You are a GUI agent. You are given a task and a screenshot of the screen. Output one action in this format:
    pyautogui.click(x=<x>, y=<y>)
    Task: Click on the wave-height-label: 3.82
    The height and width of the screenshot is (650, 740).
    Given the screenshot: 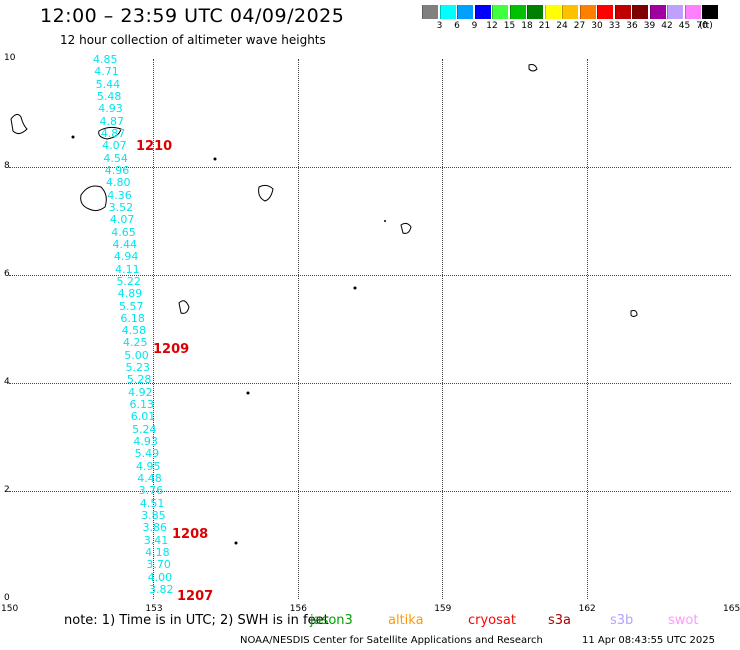 What is the action you would take?
    pyautogui.click(x=161, y=589)
    